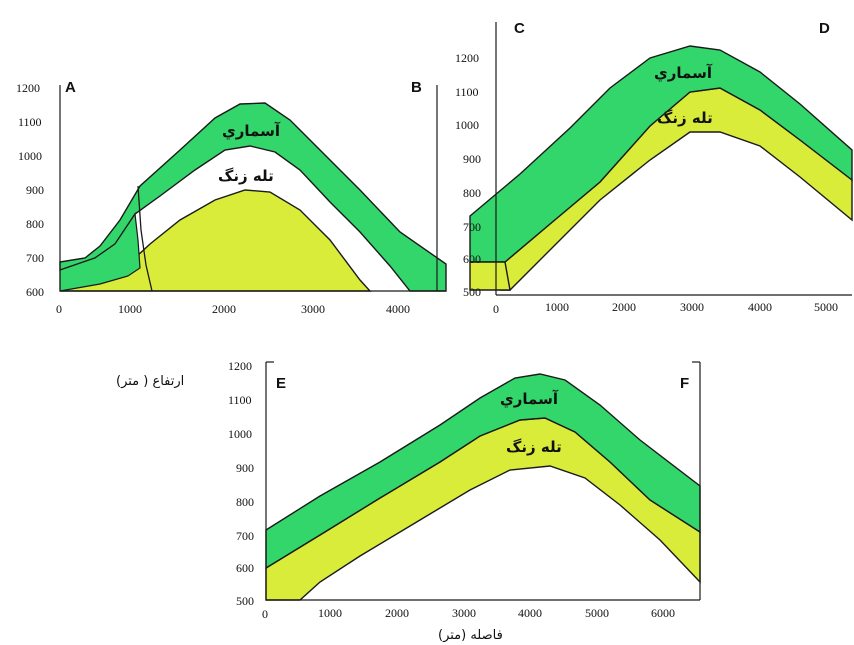 The width and height of the screenshot is (854, 645). Describe the element at coordinates (472, 159) in the screenshot. I see `panel-cd-y-tick: 900` at that location.